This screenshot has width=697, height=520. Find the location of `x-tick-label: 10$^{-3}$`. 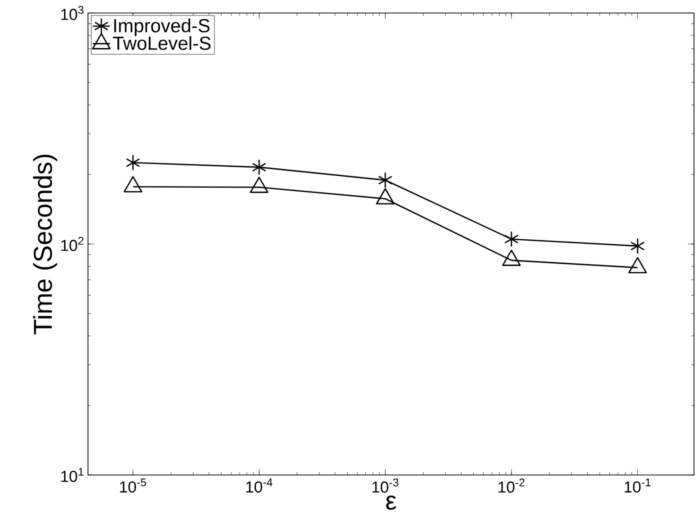

x-tick-label: 10$^{-3}$ is located at coordinates (385, 485).